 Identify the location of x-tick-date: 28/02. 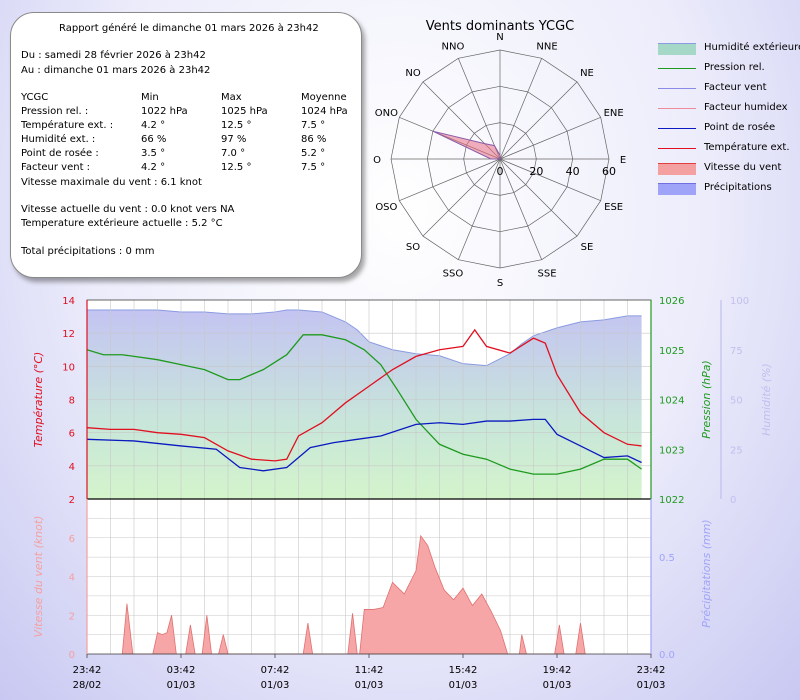
(87, 685).